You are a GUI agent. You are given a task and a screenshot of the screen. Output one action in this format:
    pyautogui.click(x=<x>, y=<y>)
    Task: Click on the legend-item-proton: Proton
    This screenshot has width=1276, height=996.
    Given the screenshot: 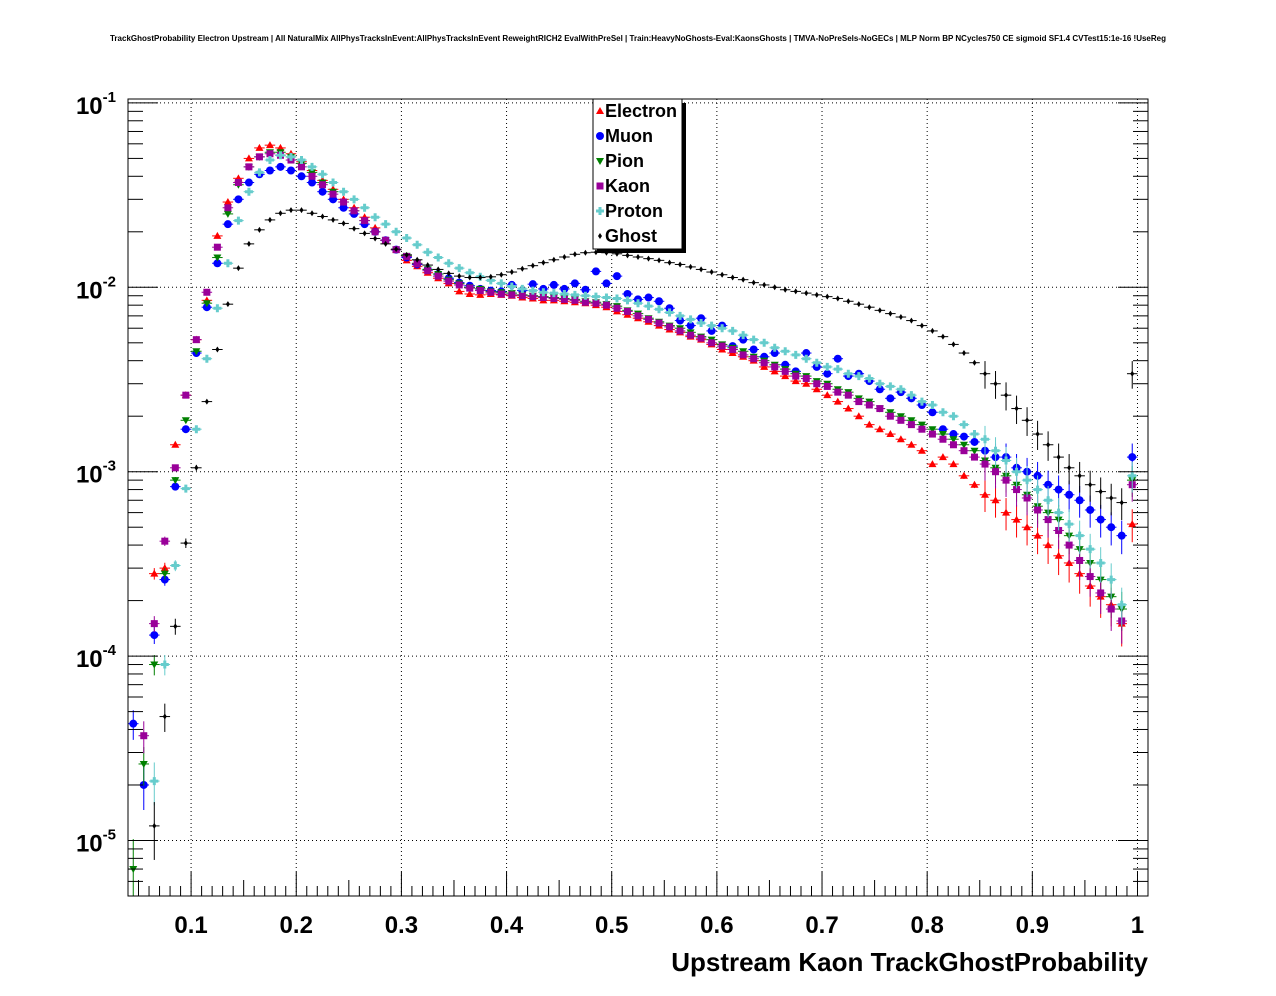 What is the action you would take?
    pyautogui.click(x=629, y=211)
    